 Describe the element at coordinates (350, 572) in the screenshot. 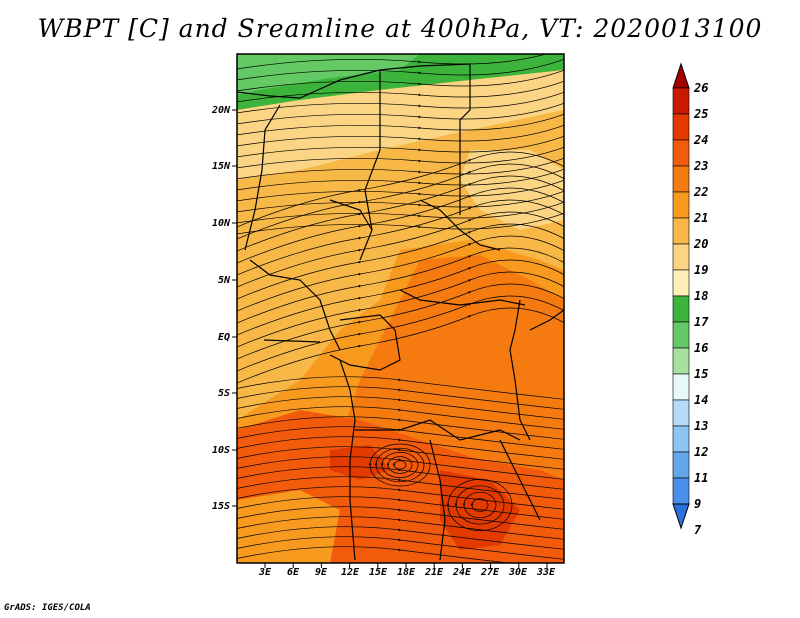

I see `lon-label-12e: 12E` at that location.